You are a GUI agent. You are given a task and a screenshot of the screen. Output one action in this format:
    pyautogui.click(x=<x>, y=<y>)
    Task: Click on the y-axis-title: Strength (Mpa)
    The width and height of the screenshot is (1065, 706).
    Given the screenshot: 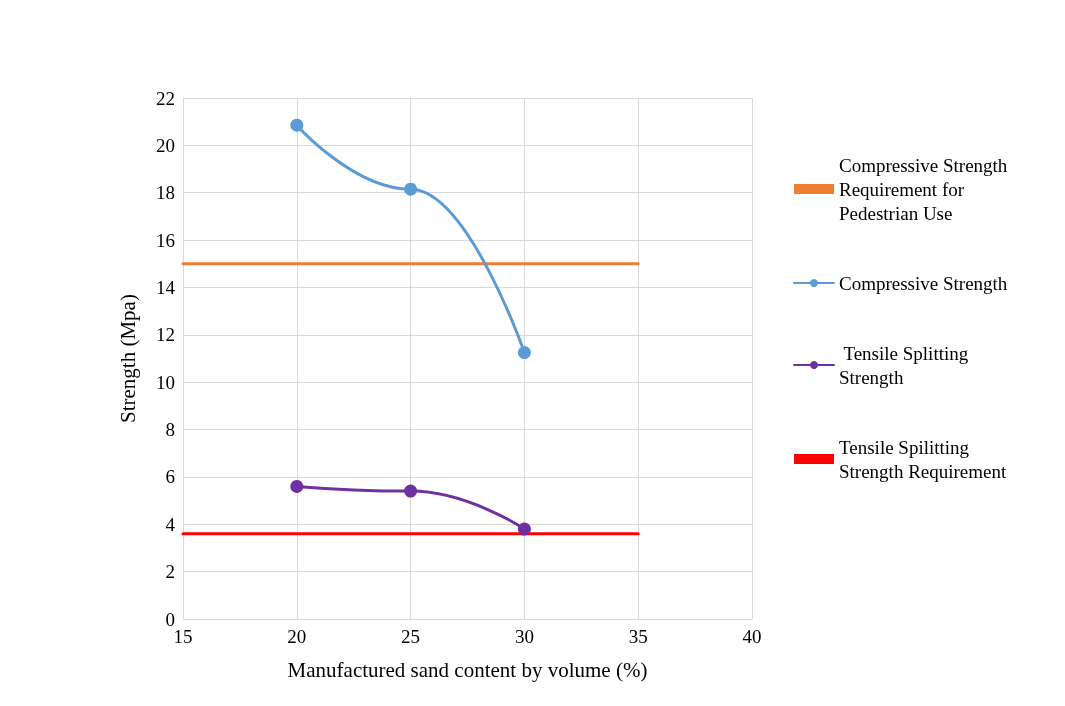 What is the action you would take?
    pyautogui.click(x=127, y=358)
    